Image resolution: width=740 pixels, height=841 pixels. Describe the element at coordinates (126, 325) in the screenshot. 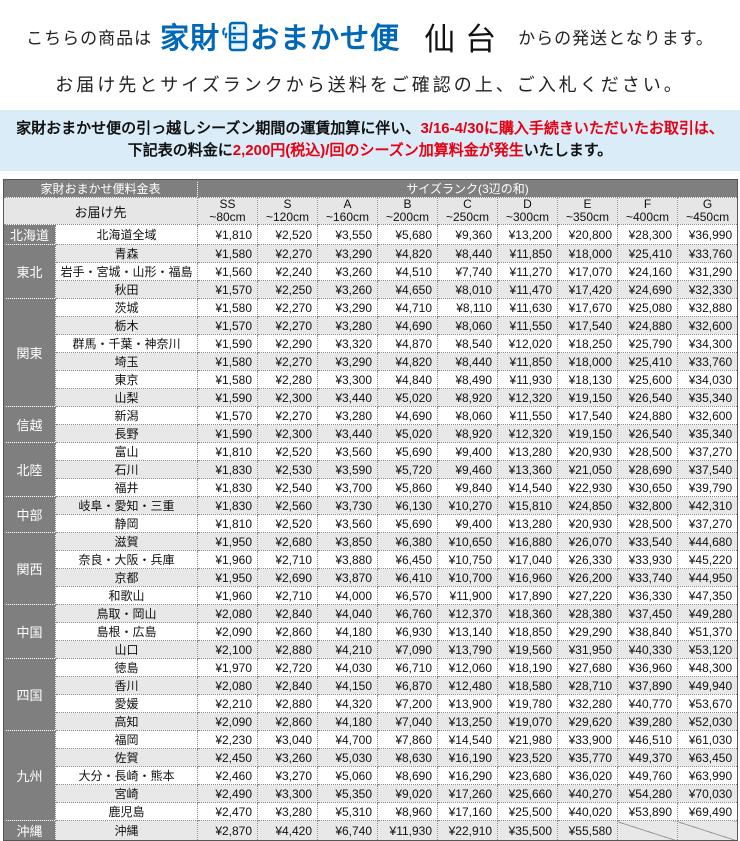

I see `destination-cell: 栃木` at that location.